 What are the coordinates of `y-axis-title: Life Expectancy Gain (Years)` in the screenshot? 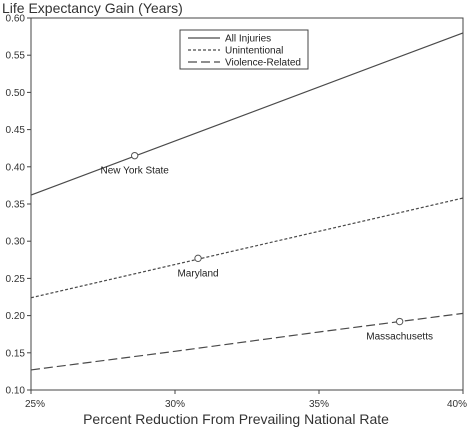 It's located at (92, 8).